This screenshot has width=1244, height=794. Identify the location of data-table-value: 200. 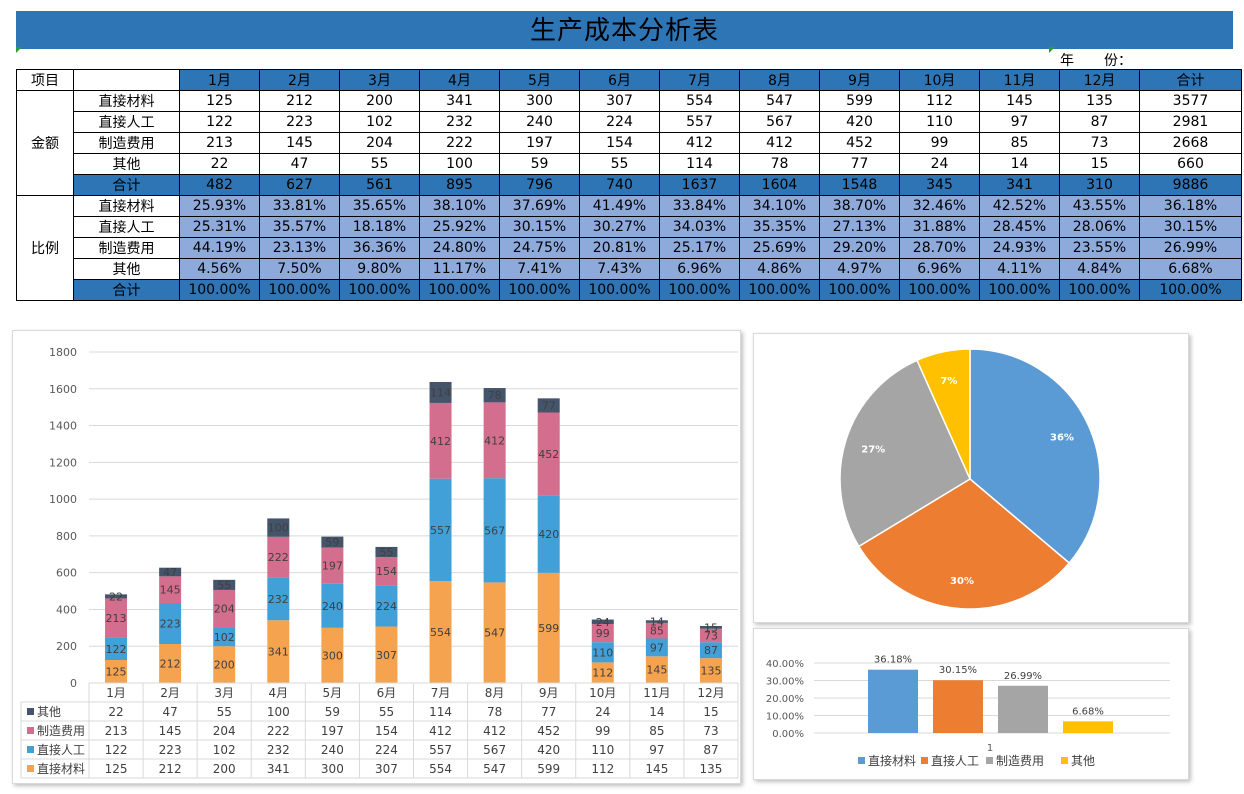
(224, 769).